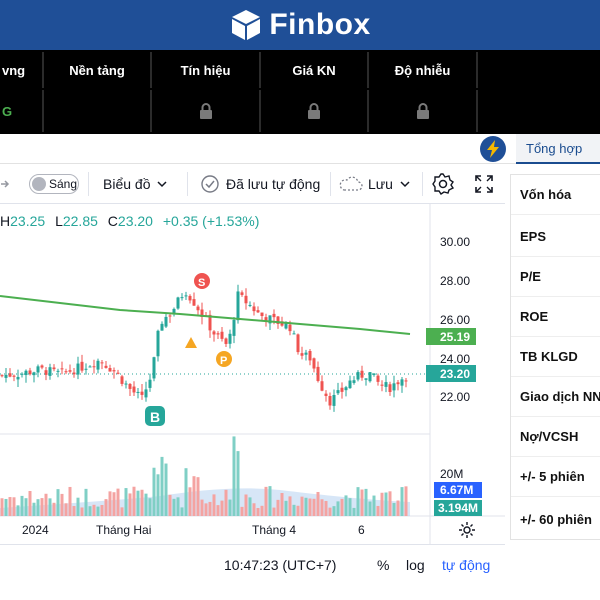 The image size is (600, 600). Describe the element at coordinates (555, 237) in the screenshot. I see `metric-eps: EPS` at that location.